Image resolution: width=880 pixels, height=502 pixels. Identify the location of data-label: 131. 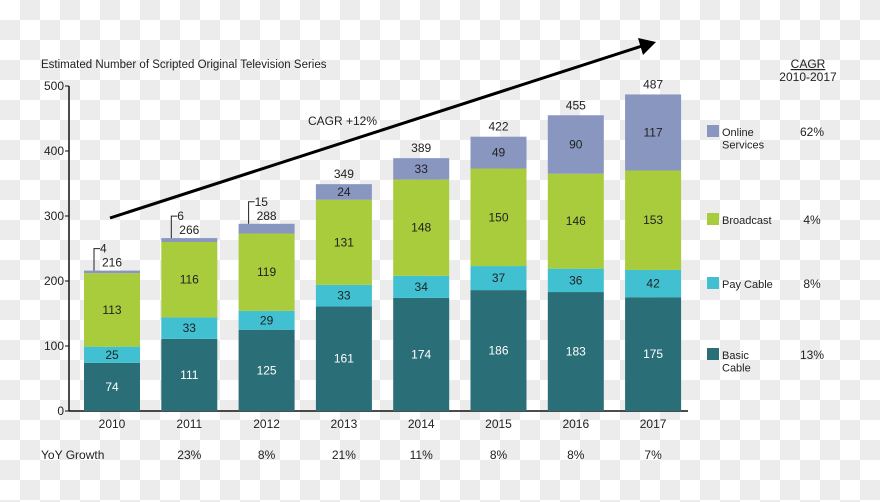
(344, 242).